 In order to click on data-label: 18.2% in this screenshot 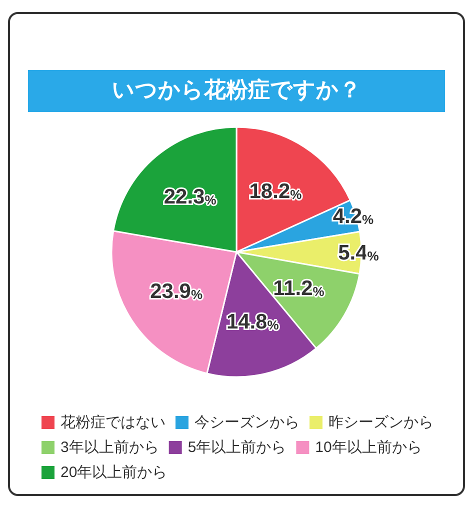, I will do `click(275, 191)`.